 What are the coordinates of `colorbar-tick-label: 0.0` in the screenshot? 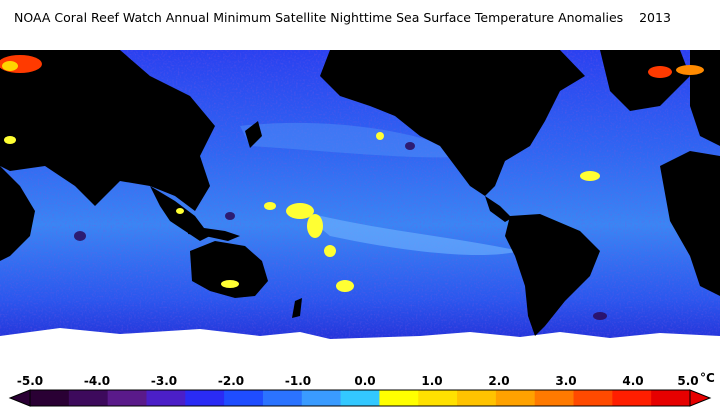 It's located at (365, 381).